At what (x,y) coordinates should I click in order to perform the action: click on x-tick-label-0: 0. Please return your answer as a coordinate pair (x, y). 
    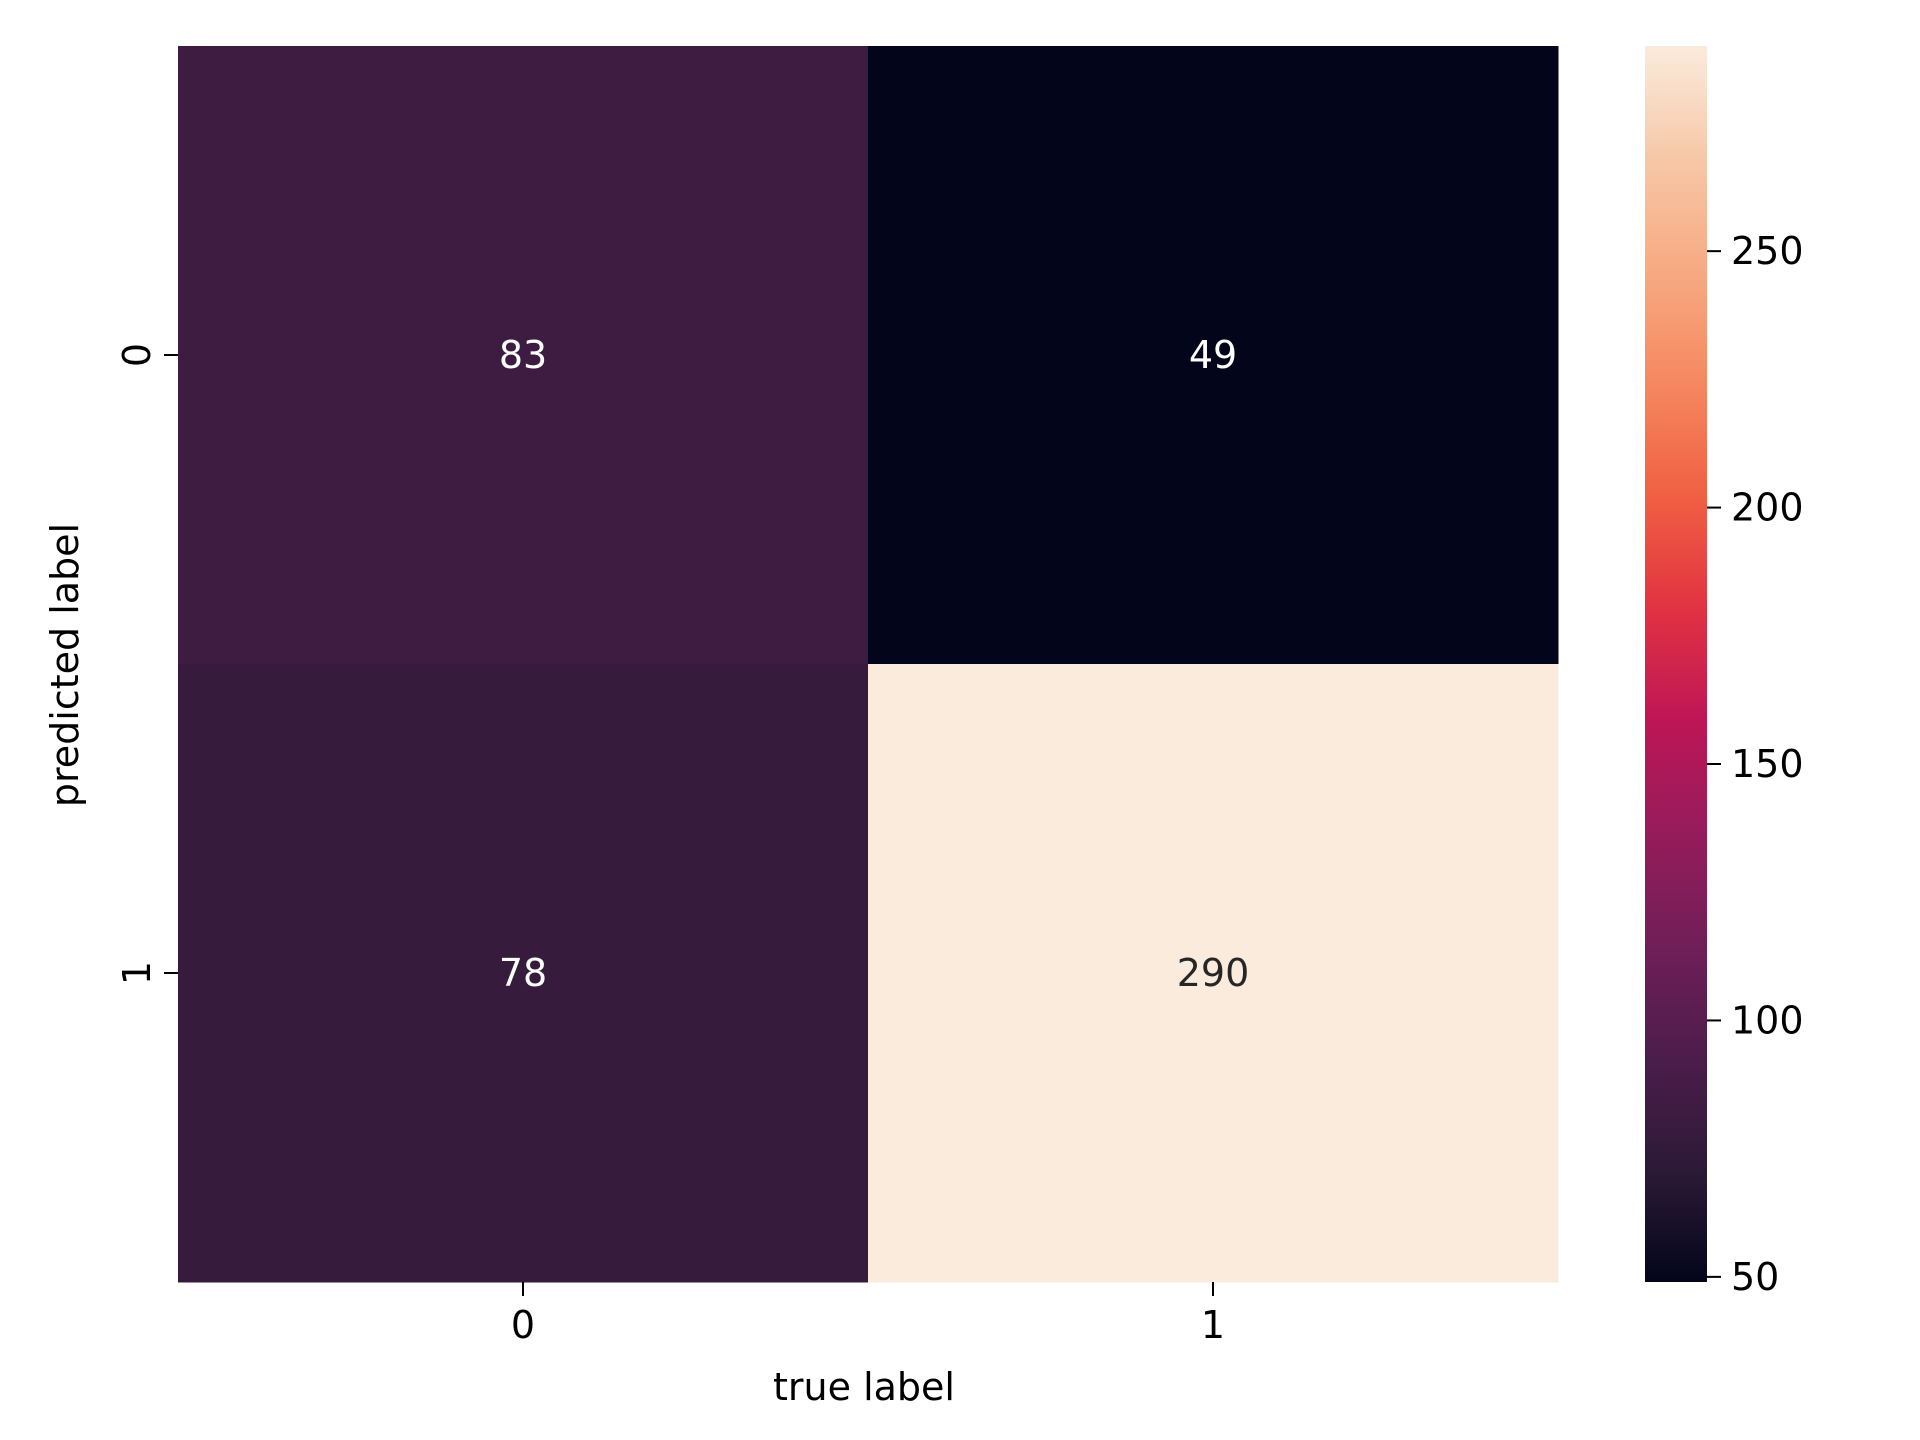
    Looking at the image, I should click on (523, 1325).